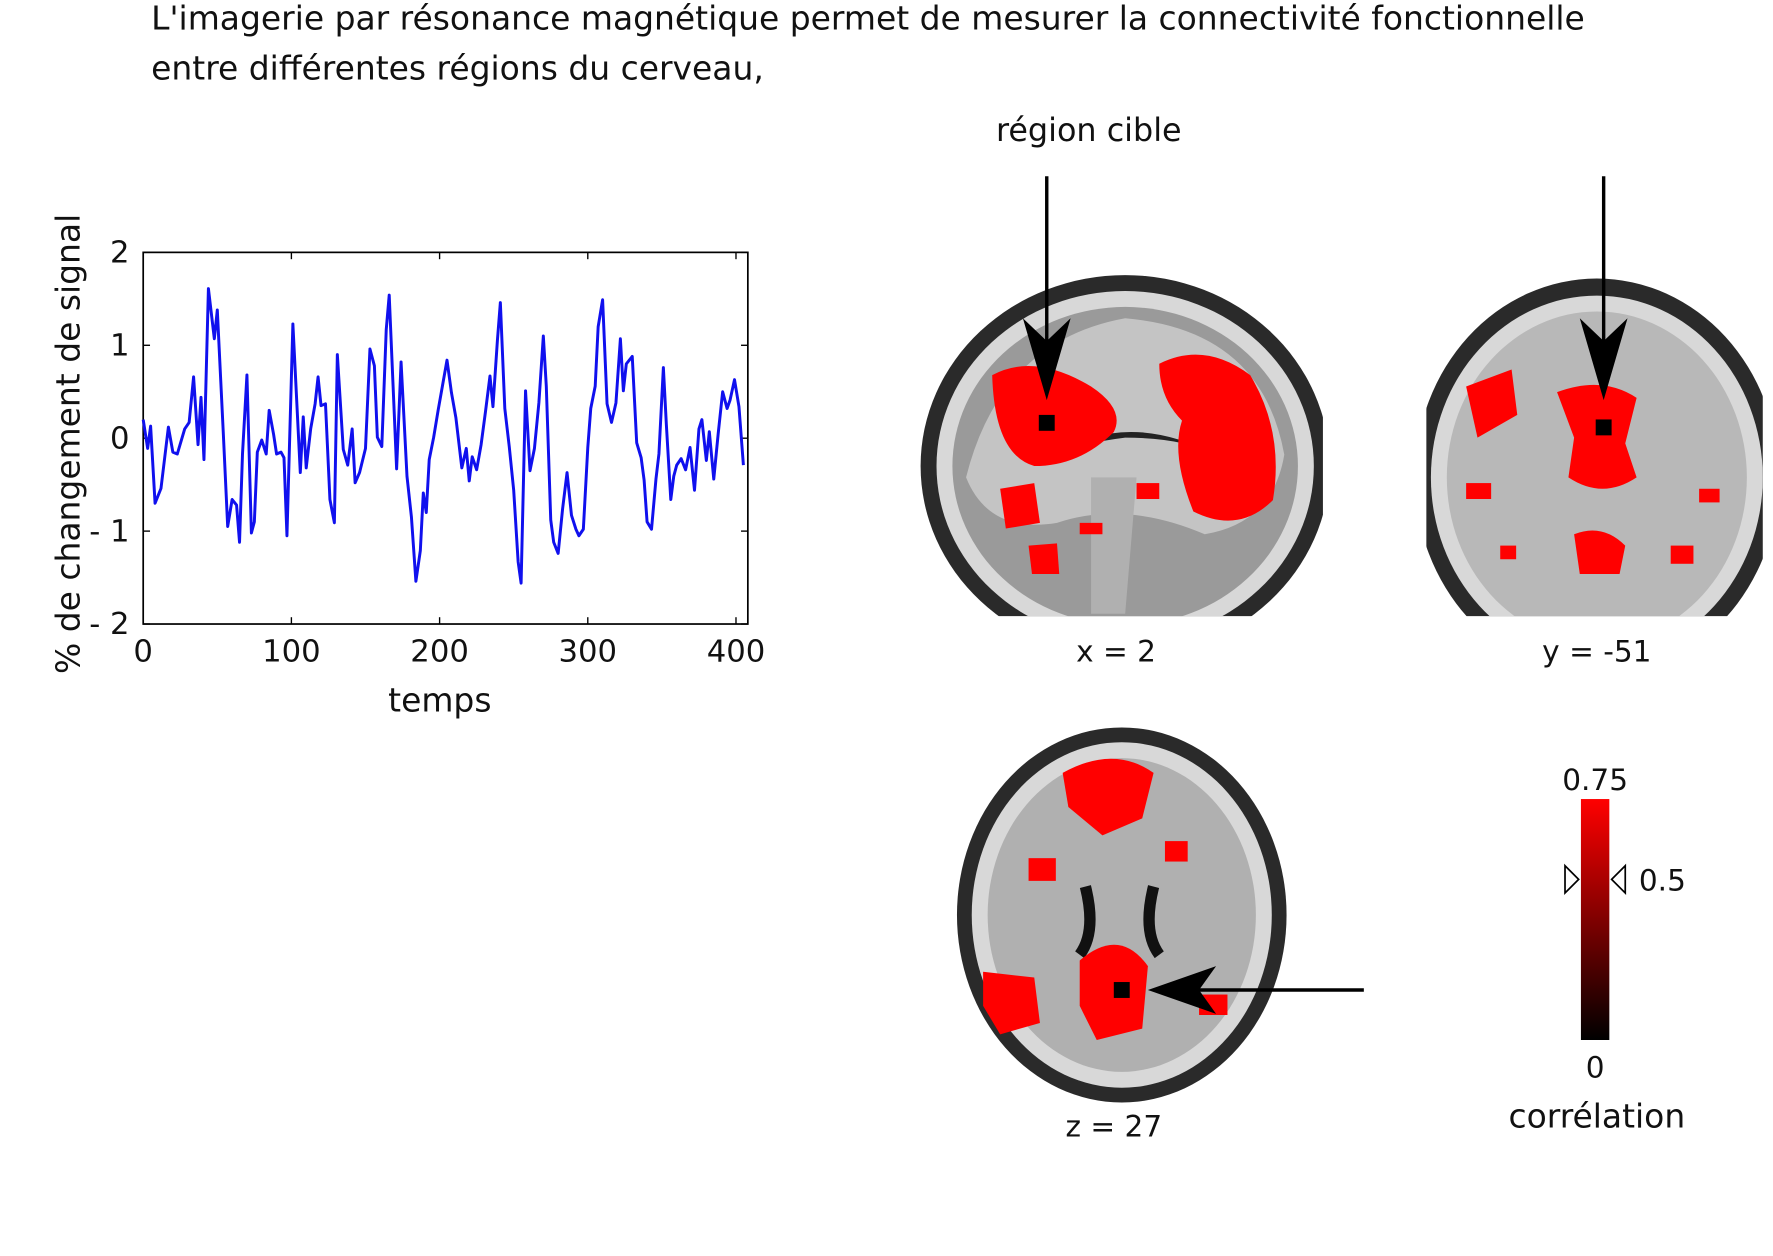  Describe the element at coordinates (120, 253) in the screenshot. I see `y-tick-label: 2` at that location.